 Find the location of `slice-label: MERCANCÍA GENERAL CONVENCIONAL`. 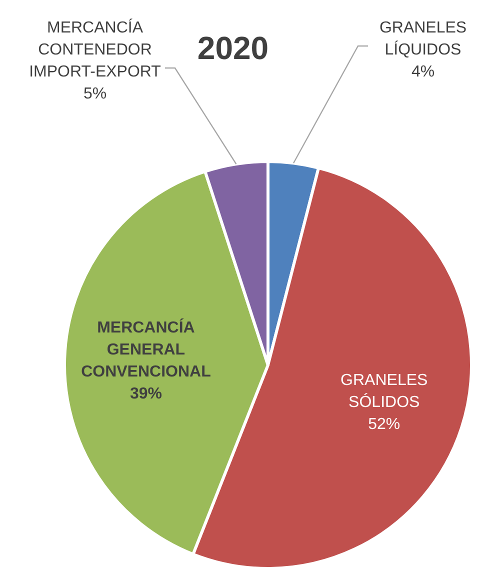

slice-label: MERCANCÍA GENERAL CONVENCIONAL is located at coordinates (146, 349).